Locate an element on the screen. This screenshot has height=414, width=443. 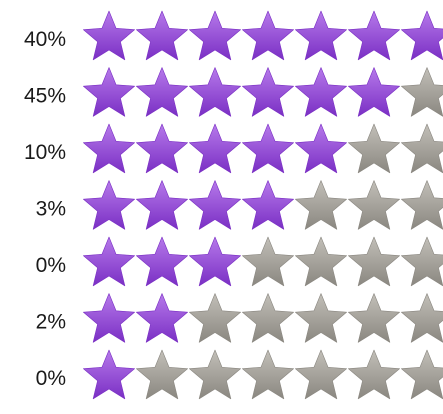
row-labels: 40% 45% 10% 3% 0% 2% 0% is located at coordinates (45, 209).